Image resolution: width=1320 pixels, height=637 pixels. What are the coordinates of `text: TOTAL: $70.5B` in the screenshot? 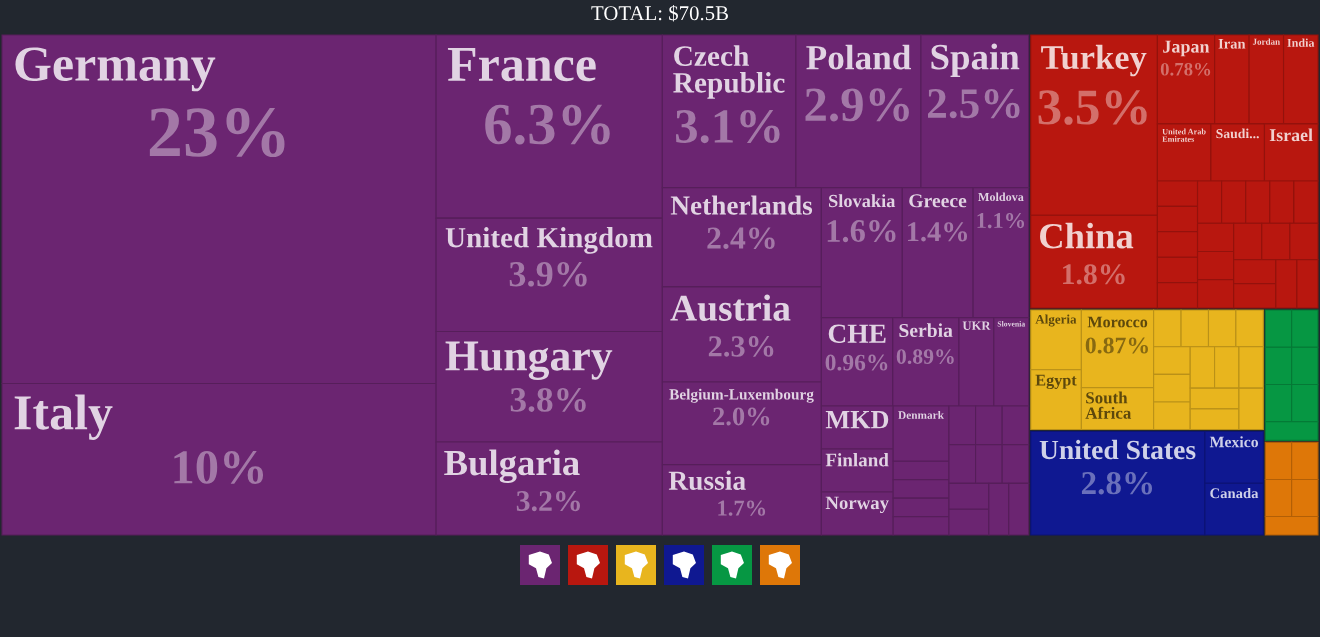 It's located at (659, 13).